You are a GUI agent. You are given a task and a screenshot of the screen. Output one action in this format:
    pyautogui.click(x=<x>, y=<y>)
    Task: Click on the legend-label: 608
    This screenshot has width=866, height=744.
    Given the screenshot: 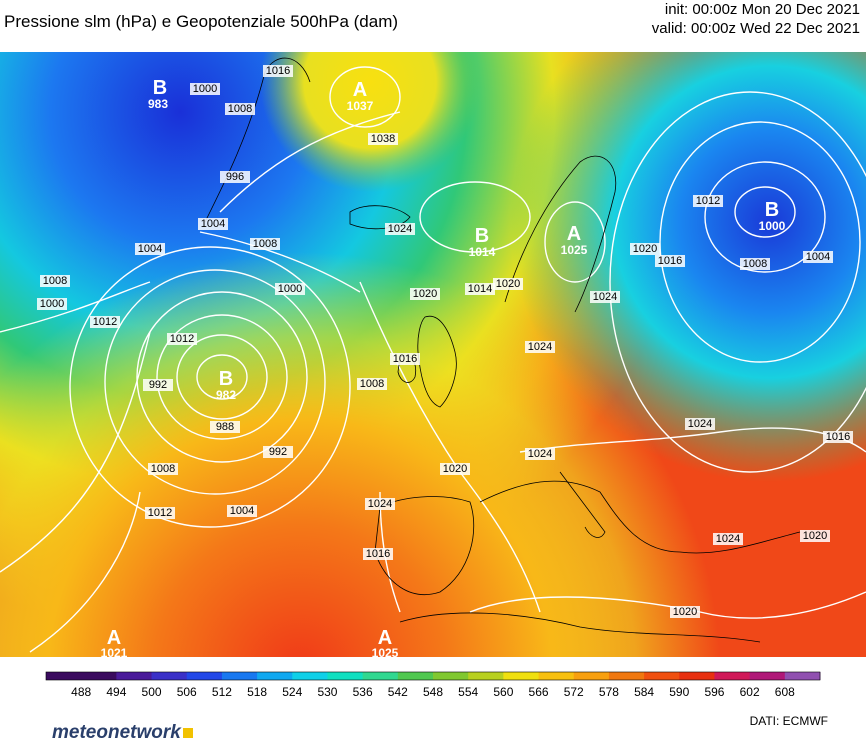 What is the action you would take?
    pyautogui.click(x=785, y=692)
    